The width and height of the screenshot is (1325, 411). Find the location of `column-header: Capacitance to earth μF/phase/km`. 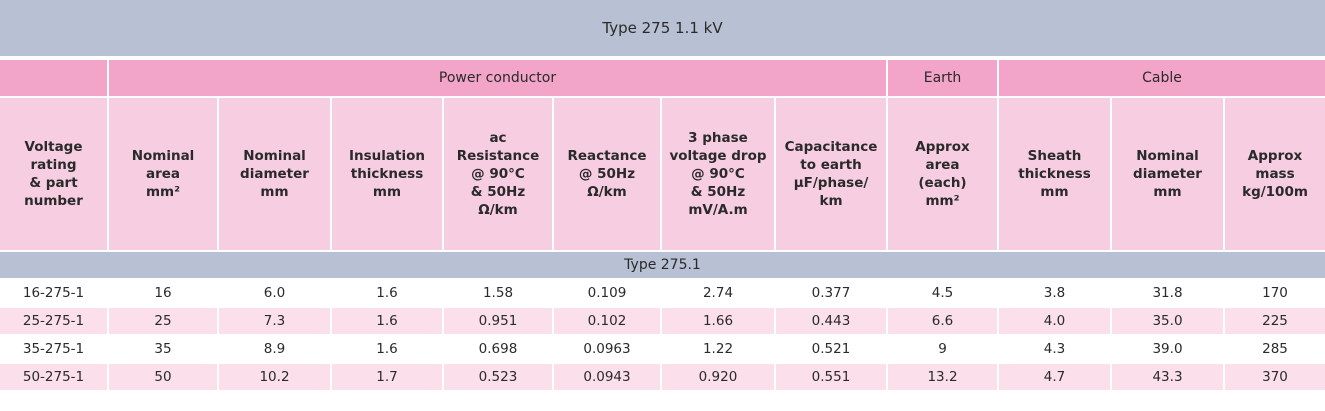

column-header: Capacitance to earth μF/phase/km is located at coordinates (831, 174).